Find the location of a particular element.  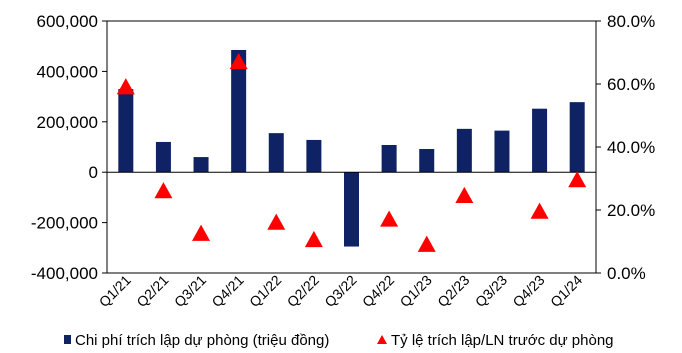

category-label: Q1/24 is located at coordinates (566, 291).